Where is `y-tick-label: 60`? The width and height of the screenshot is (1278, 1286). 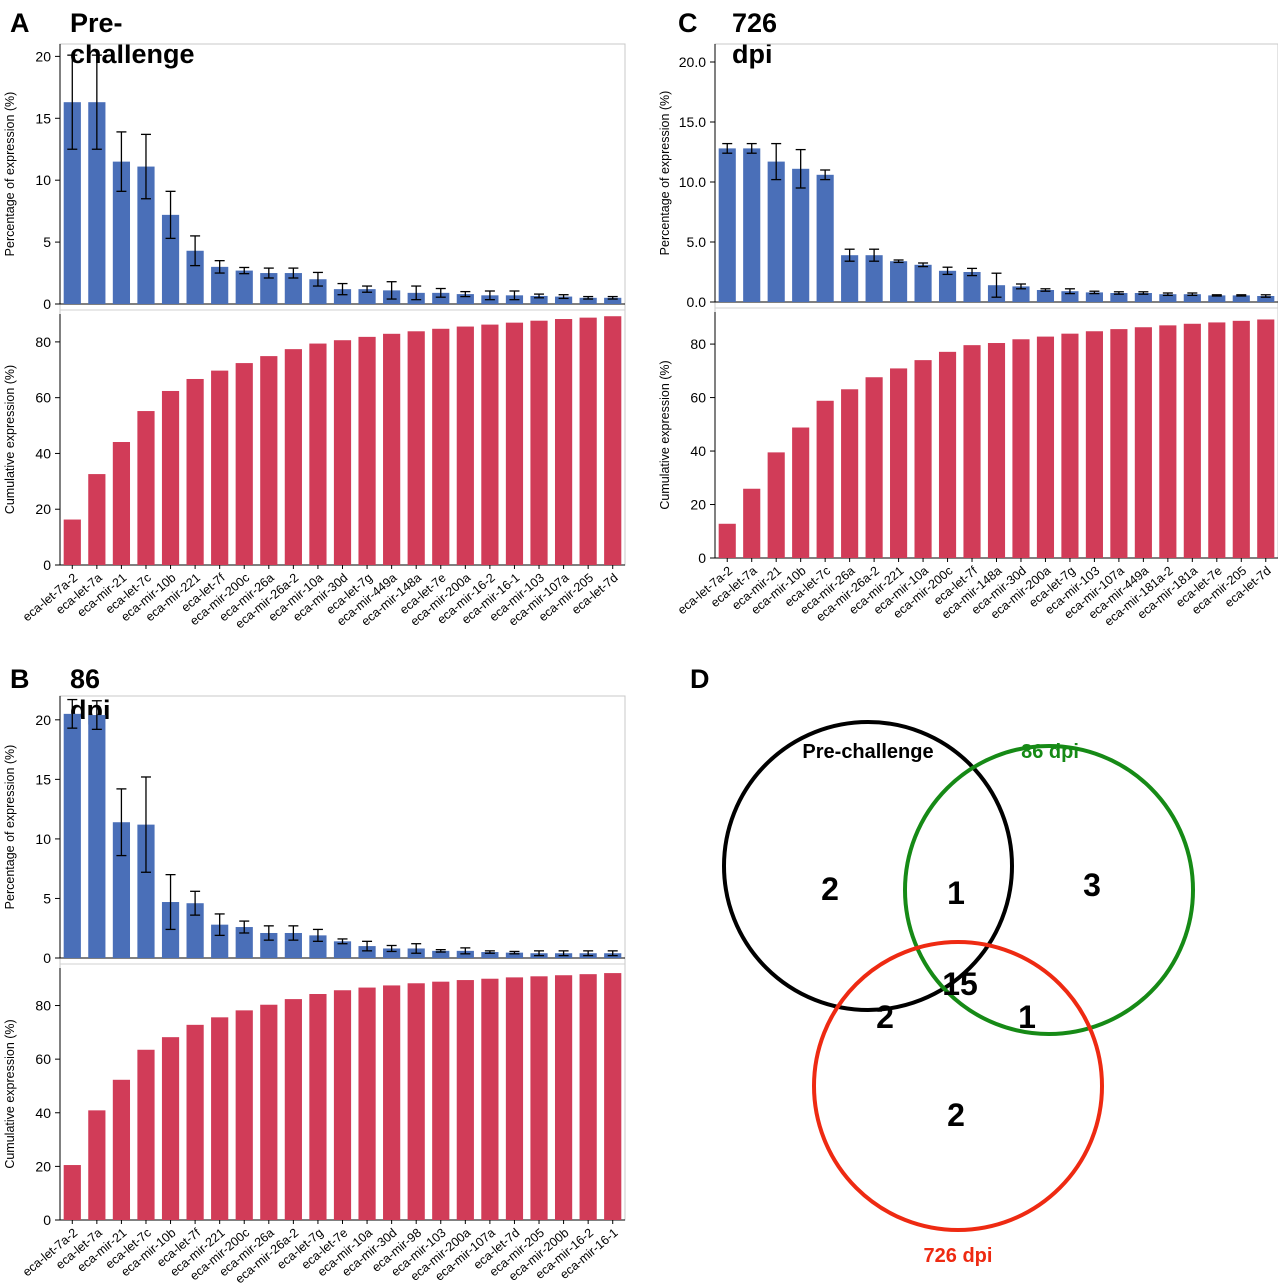 y-tick-label: 60 is located at coordinates (698, 398).